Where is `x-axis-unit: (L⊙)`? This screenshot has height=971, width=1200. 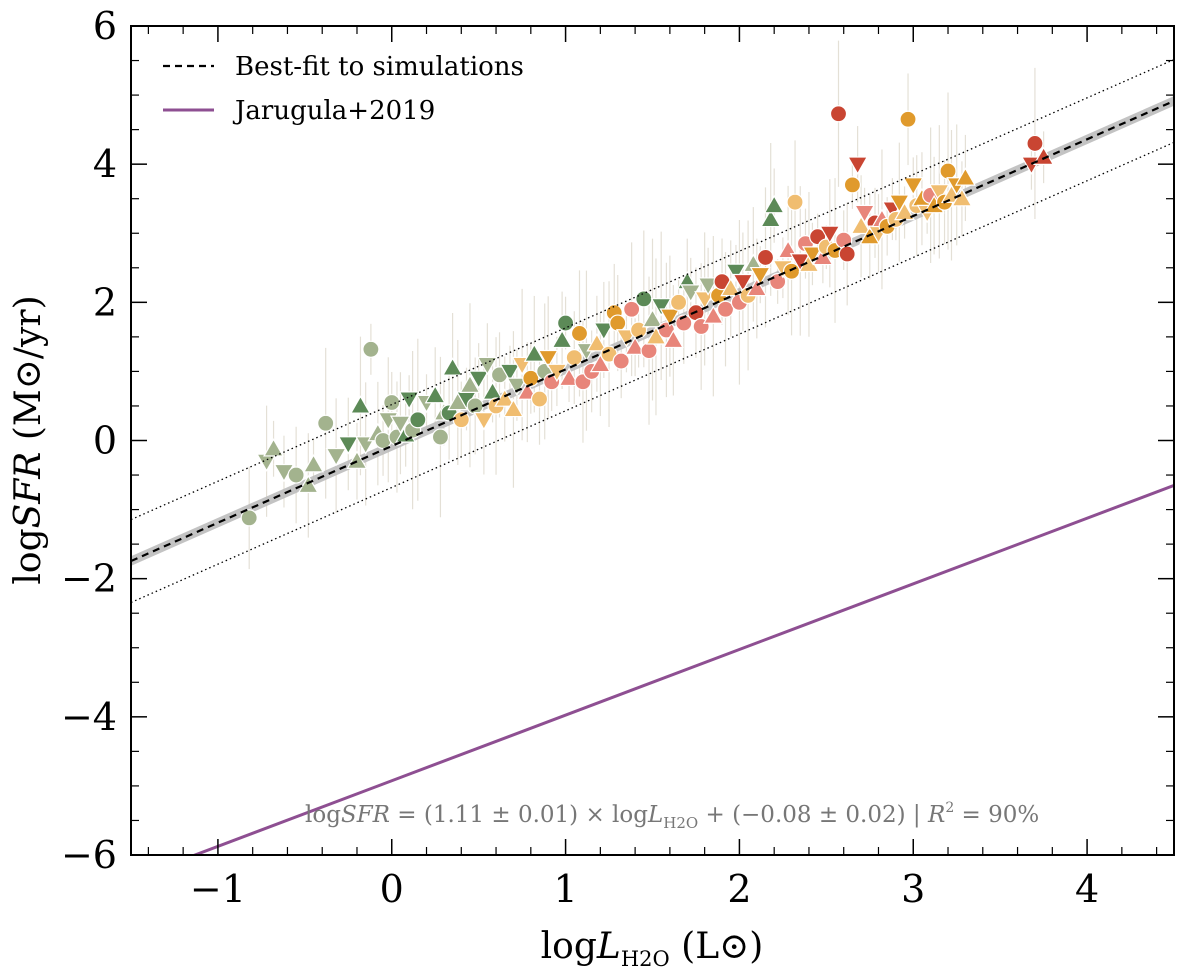 x-axis-unit: (L⊙) is located at coordinates (717, 946).